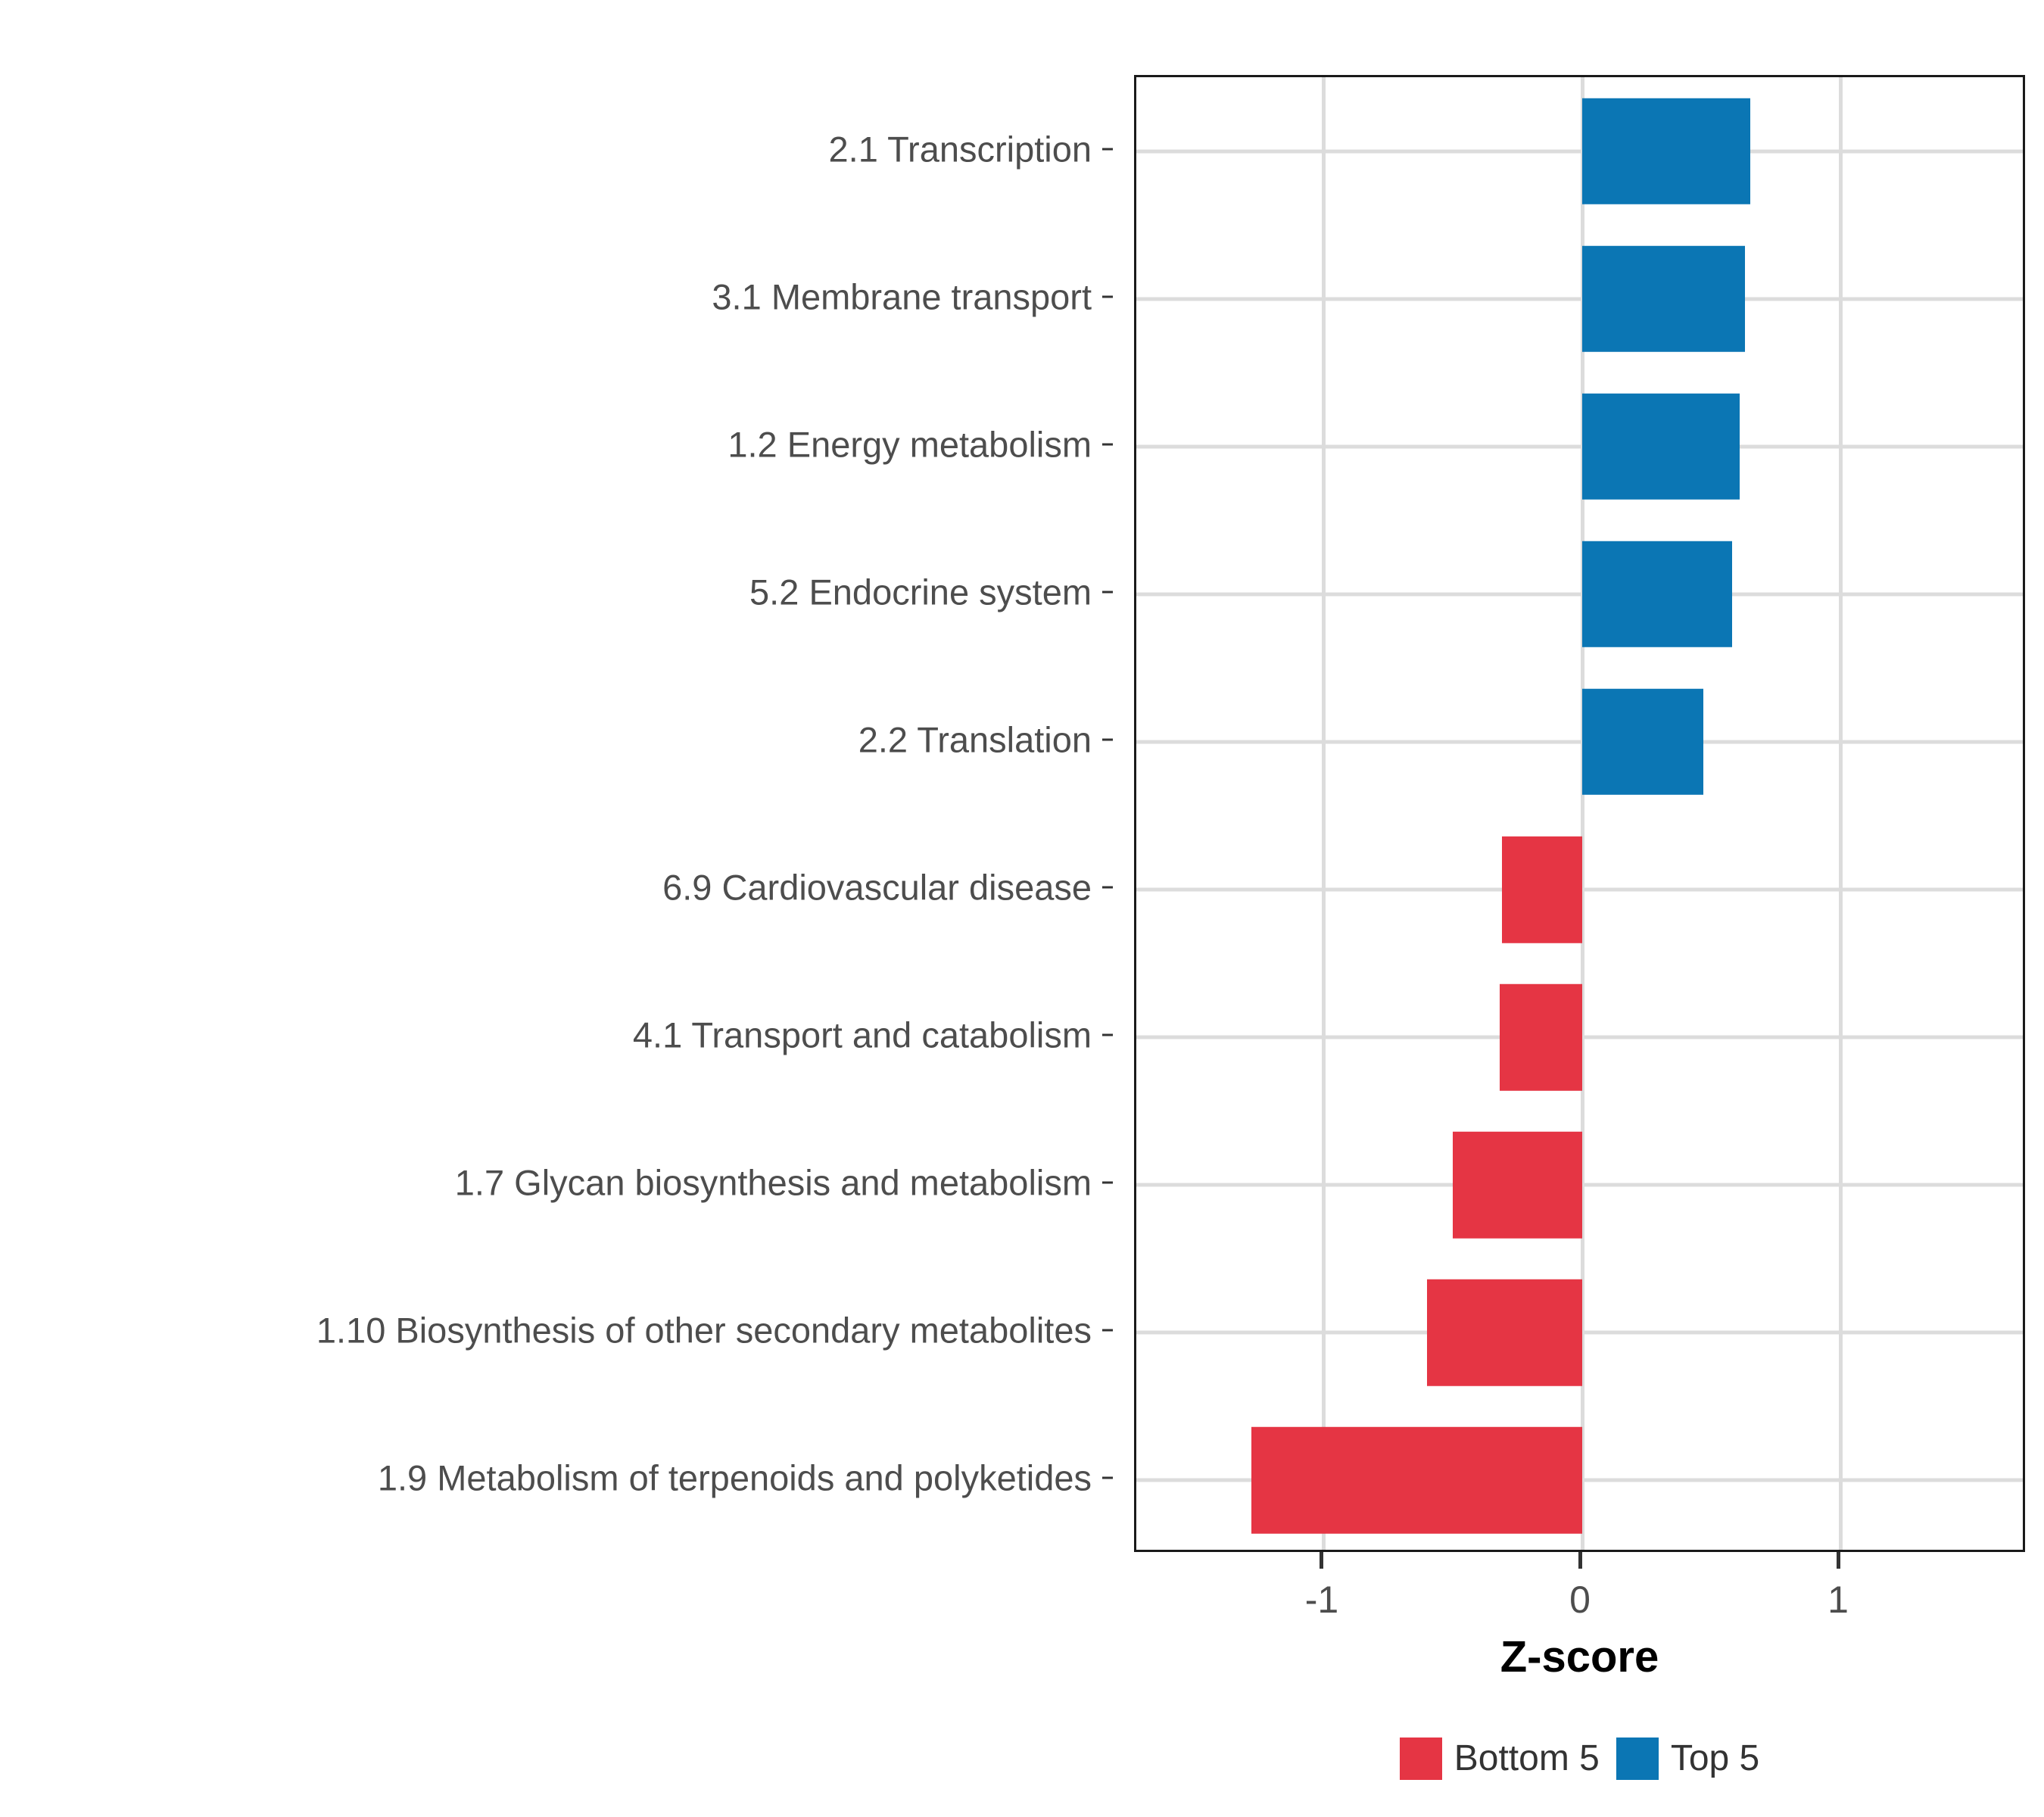  I want to click on x-axis-title-label: Z-score, so click(1579, 1656).